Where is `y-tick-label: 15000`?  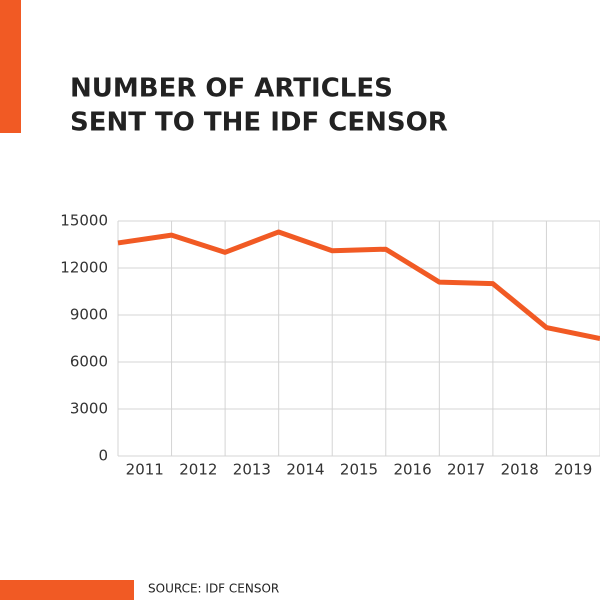
y-tick-label: 15000 is located at coordinates (84, 221).